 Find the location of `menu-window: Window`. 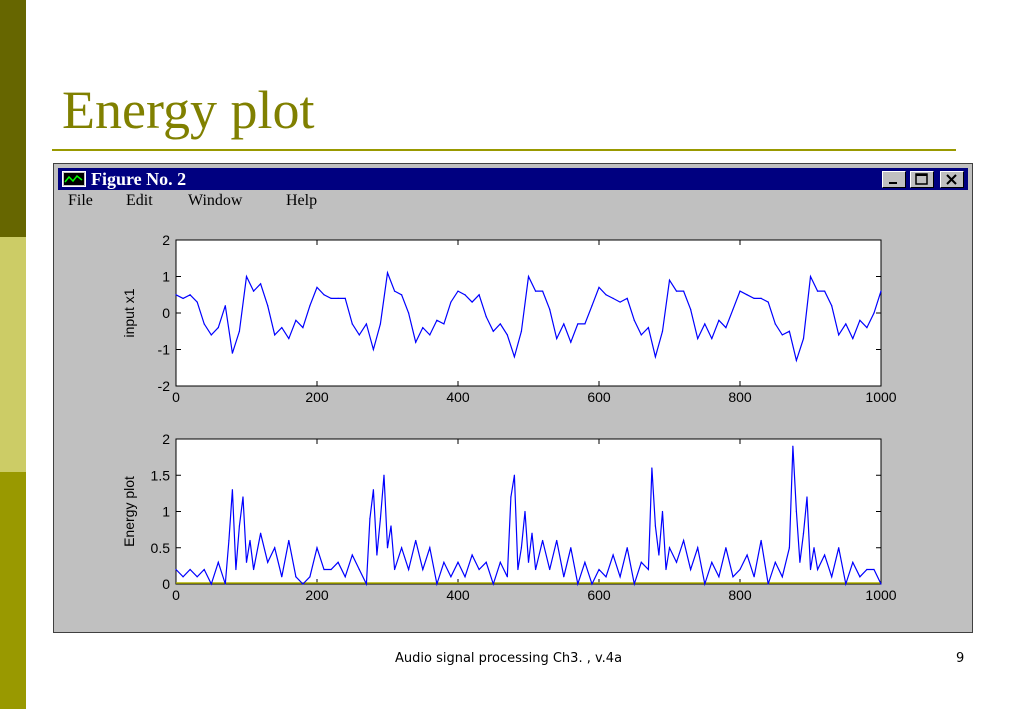

menu-window: Window is located at coordinates (215, 200).